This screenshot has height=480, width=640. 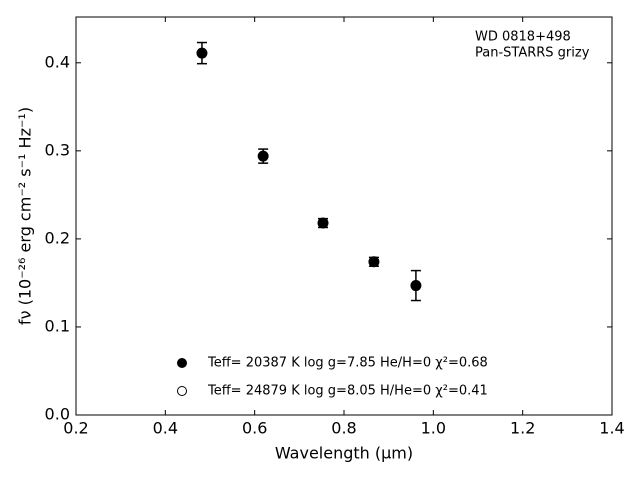 What do you see at coordinates (57, 414) in the screenshot?
I see `y-tick-label: 0.0` at bounding box center [57, 414].